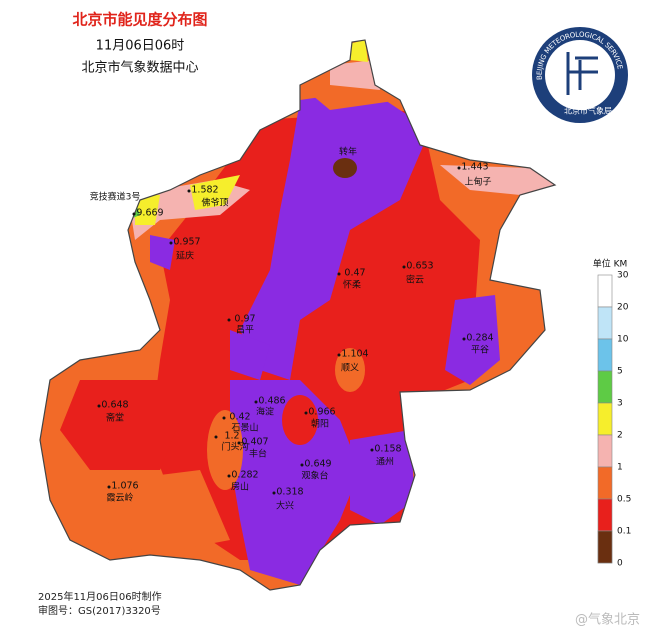  Describe the element at coordinates (240, 487) in the screenshot. I see `station-name: 房山` at that location.